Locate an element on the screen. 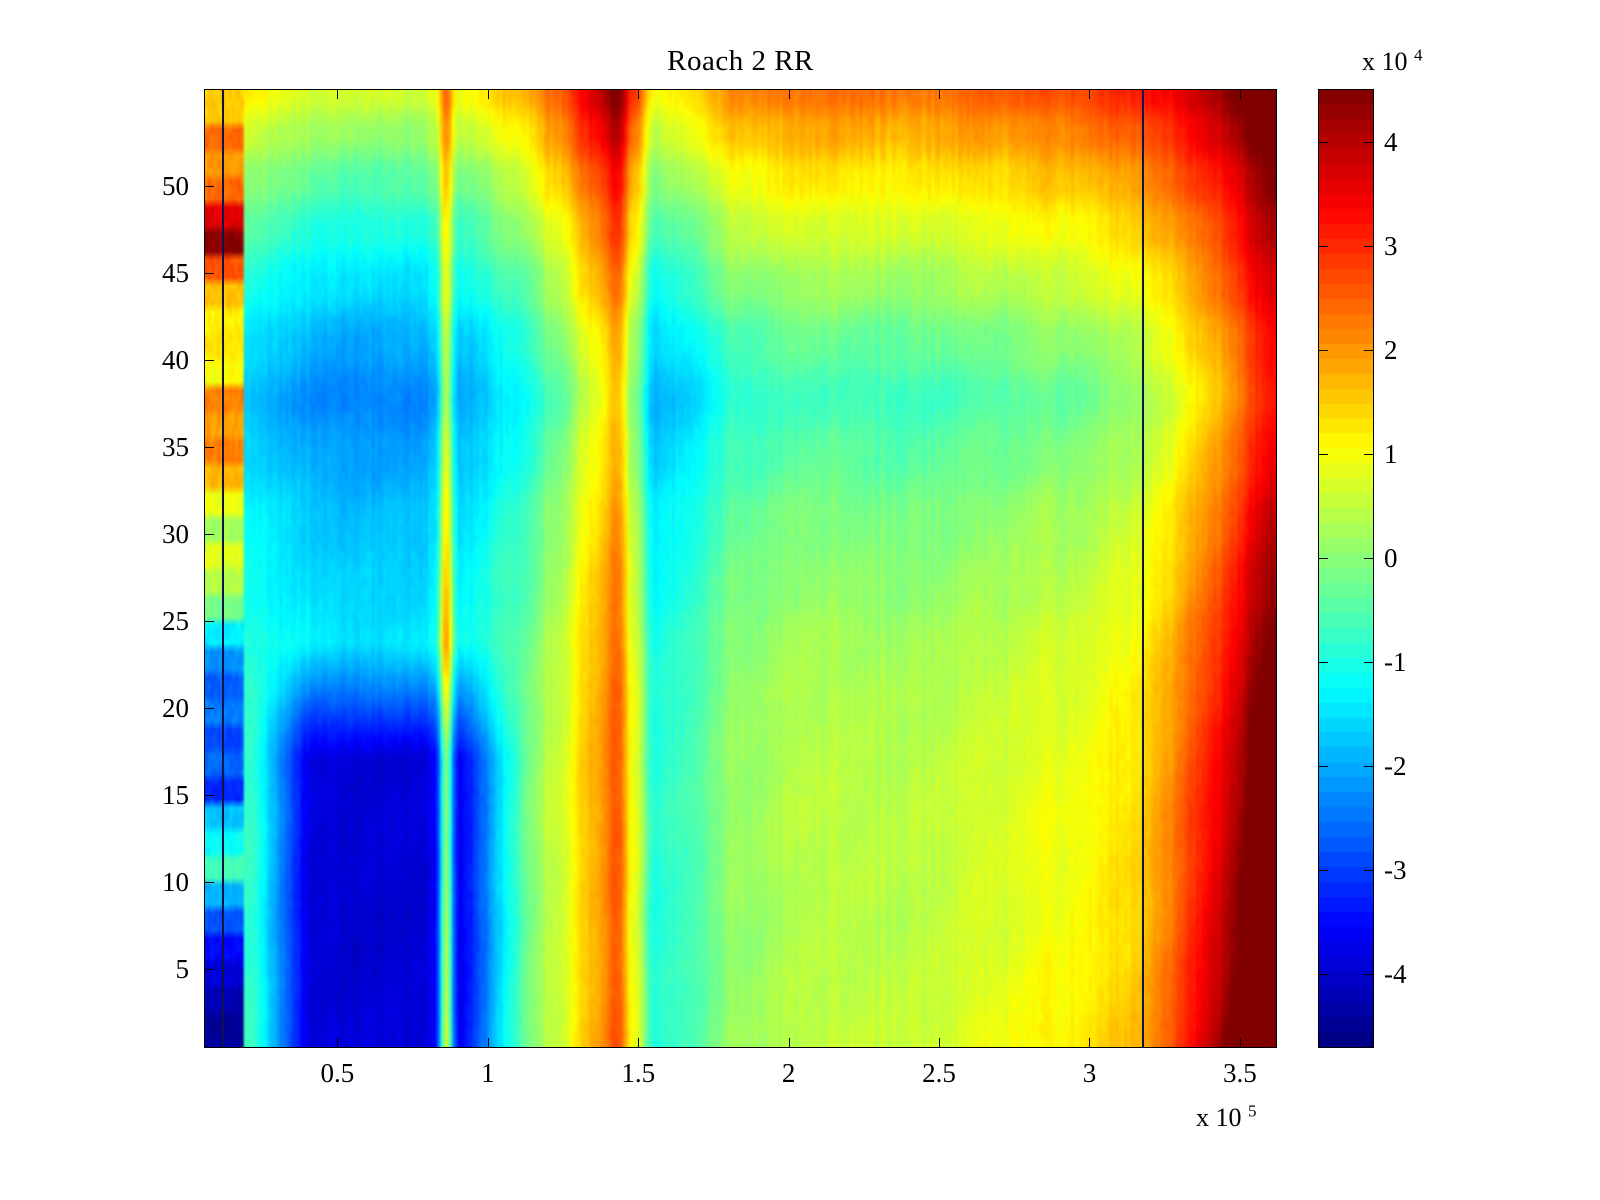 The image size is (1600, 1200). y-tick-label: 45 is located at coordinates (175, 272).